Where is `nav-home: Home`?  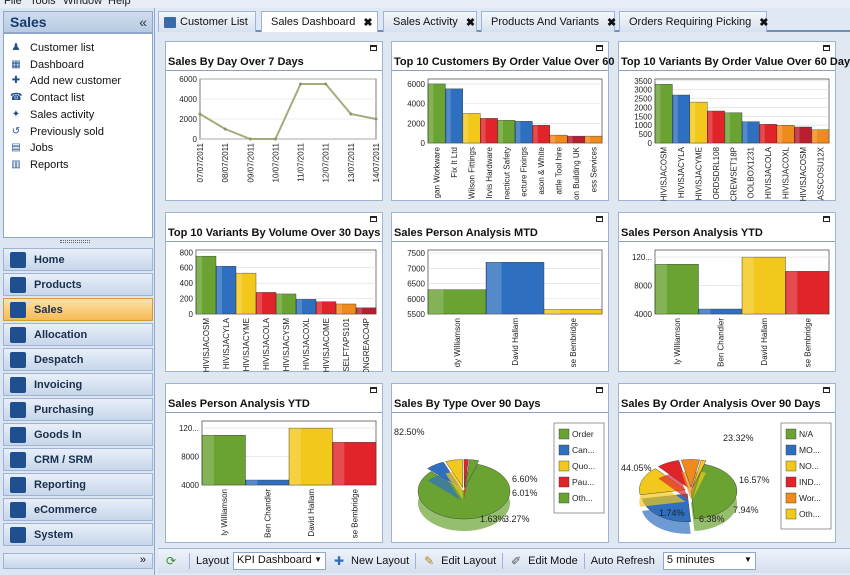
nav-home: Home is located at coordinates (78, 259).